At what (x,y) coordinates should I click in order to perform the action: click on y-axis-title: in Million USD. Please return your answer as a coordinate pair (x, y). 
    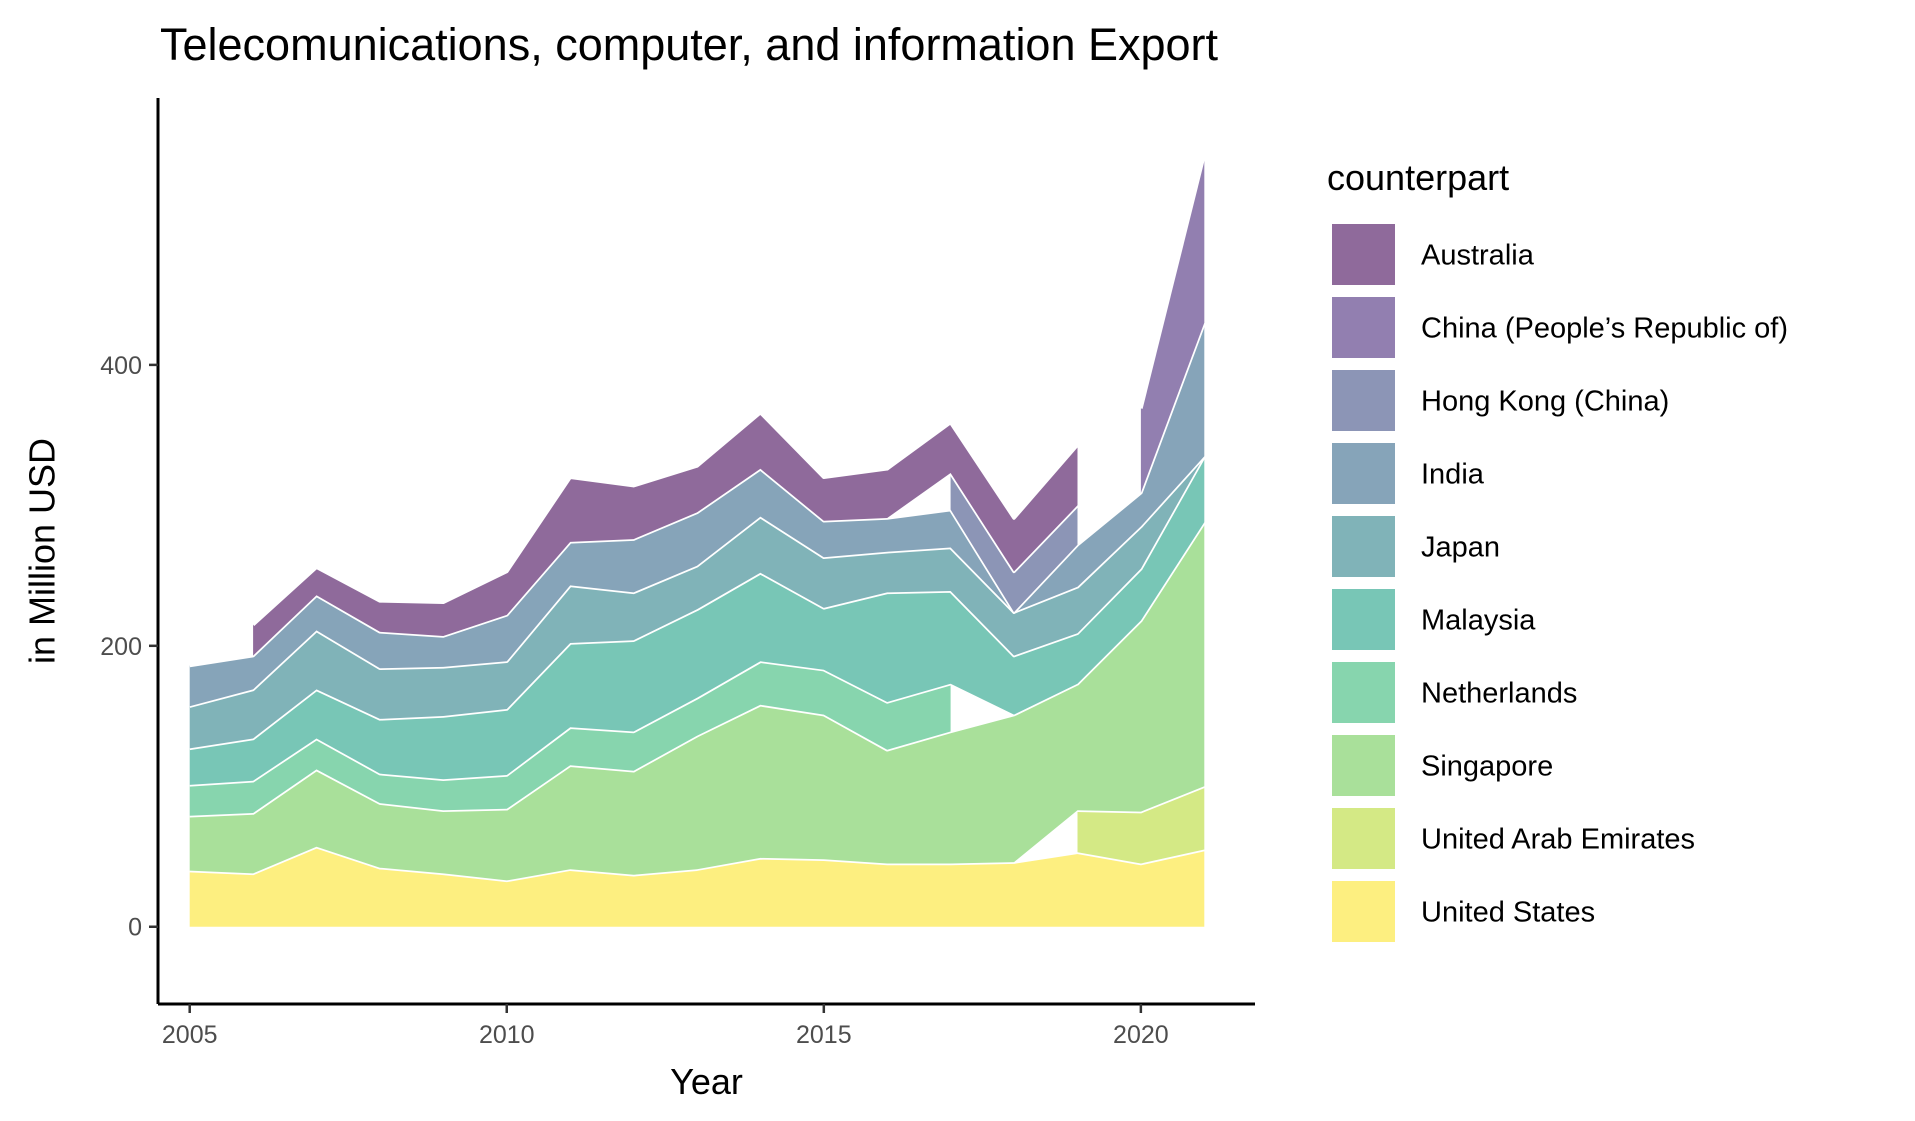
    Looking at the image, I should click on (42, 551).